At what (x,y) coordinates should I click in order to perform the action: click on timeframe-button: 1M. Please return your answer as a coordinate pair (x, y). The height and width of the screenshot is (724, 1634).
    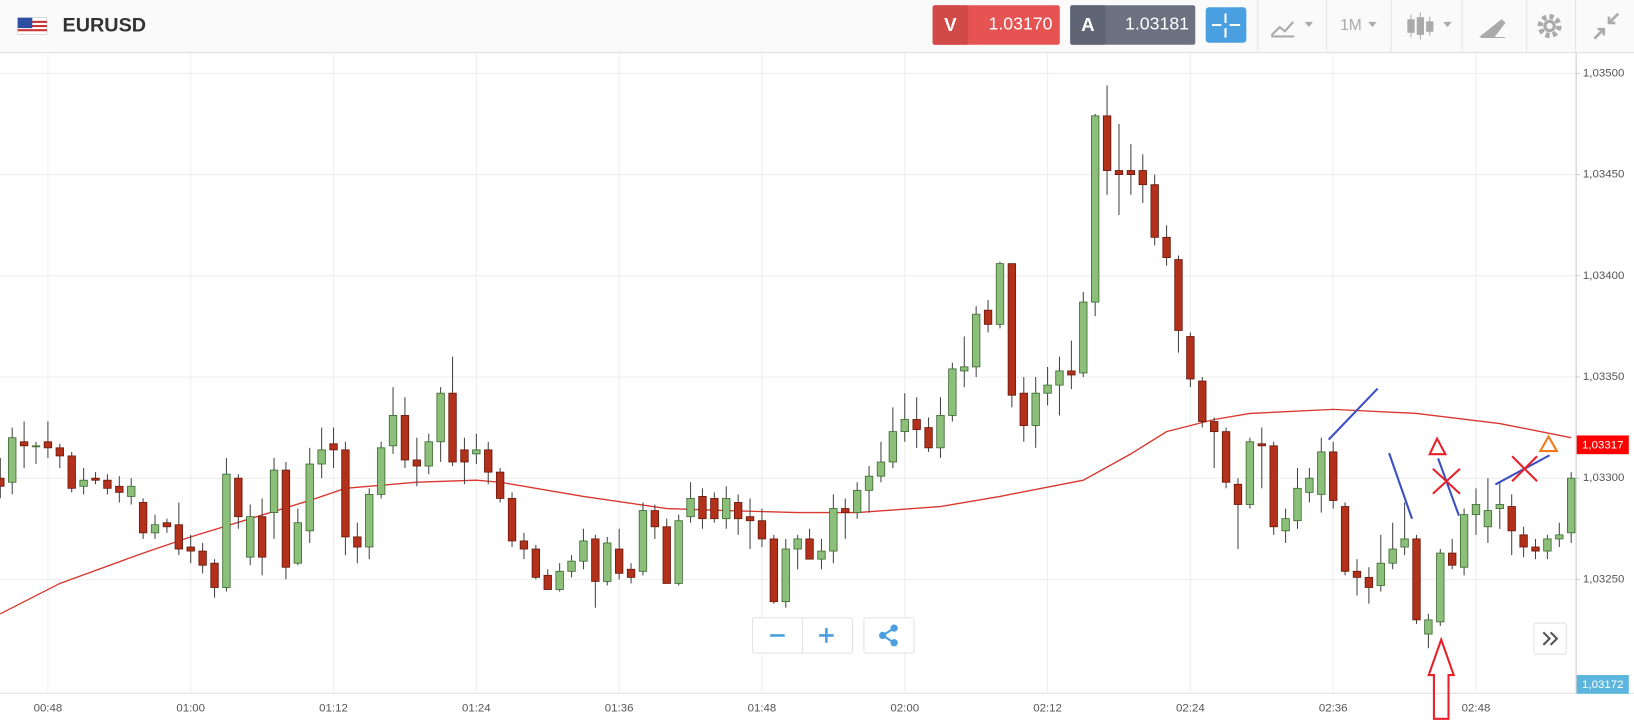
    Looking at the image, I should click on (1358, 25).